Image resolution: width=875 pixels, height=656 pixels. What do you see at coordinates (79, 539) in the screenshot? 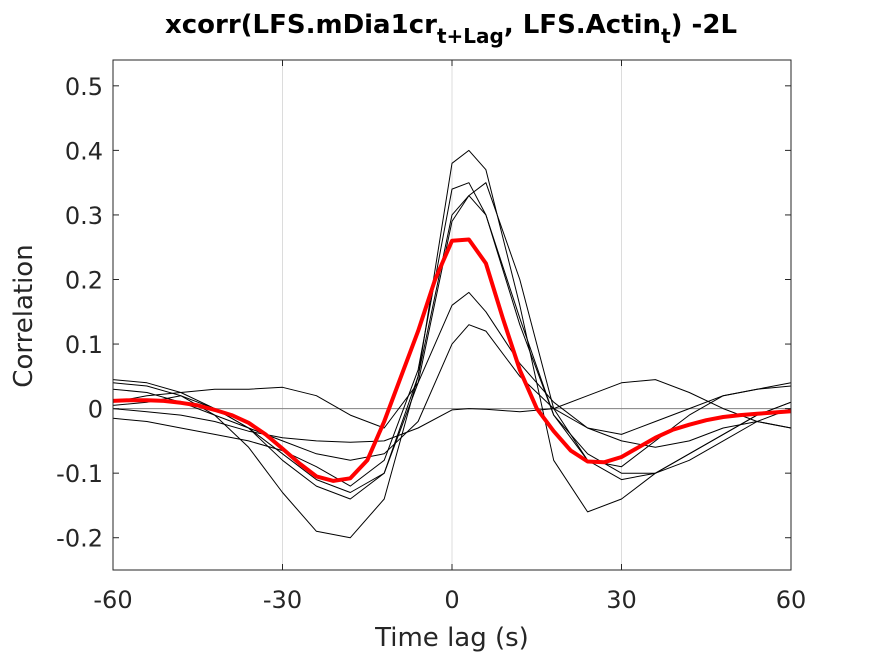
I see `y-tick-label: -0.2` at bounding box center [79, 539].